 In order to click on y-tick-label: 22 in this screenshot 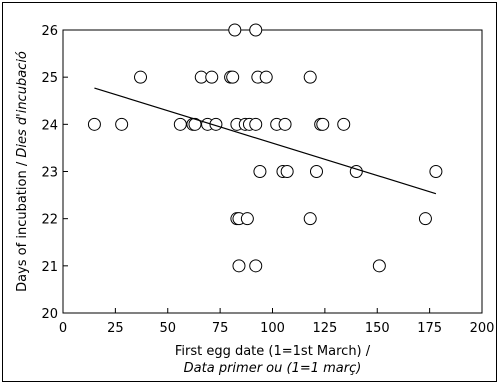, I will do `click(49, 220)`.